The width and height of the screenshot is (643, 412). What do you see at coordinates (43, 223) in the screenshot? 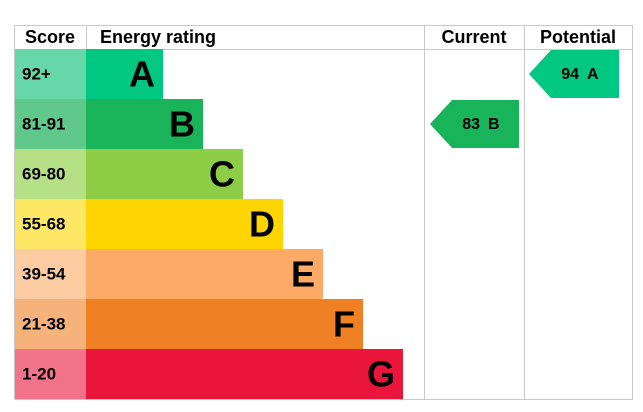
I see `score-label: 55-68` at bounding box center [43, 223].